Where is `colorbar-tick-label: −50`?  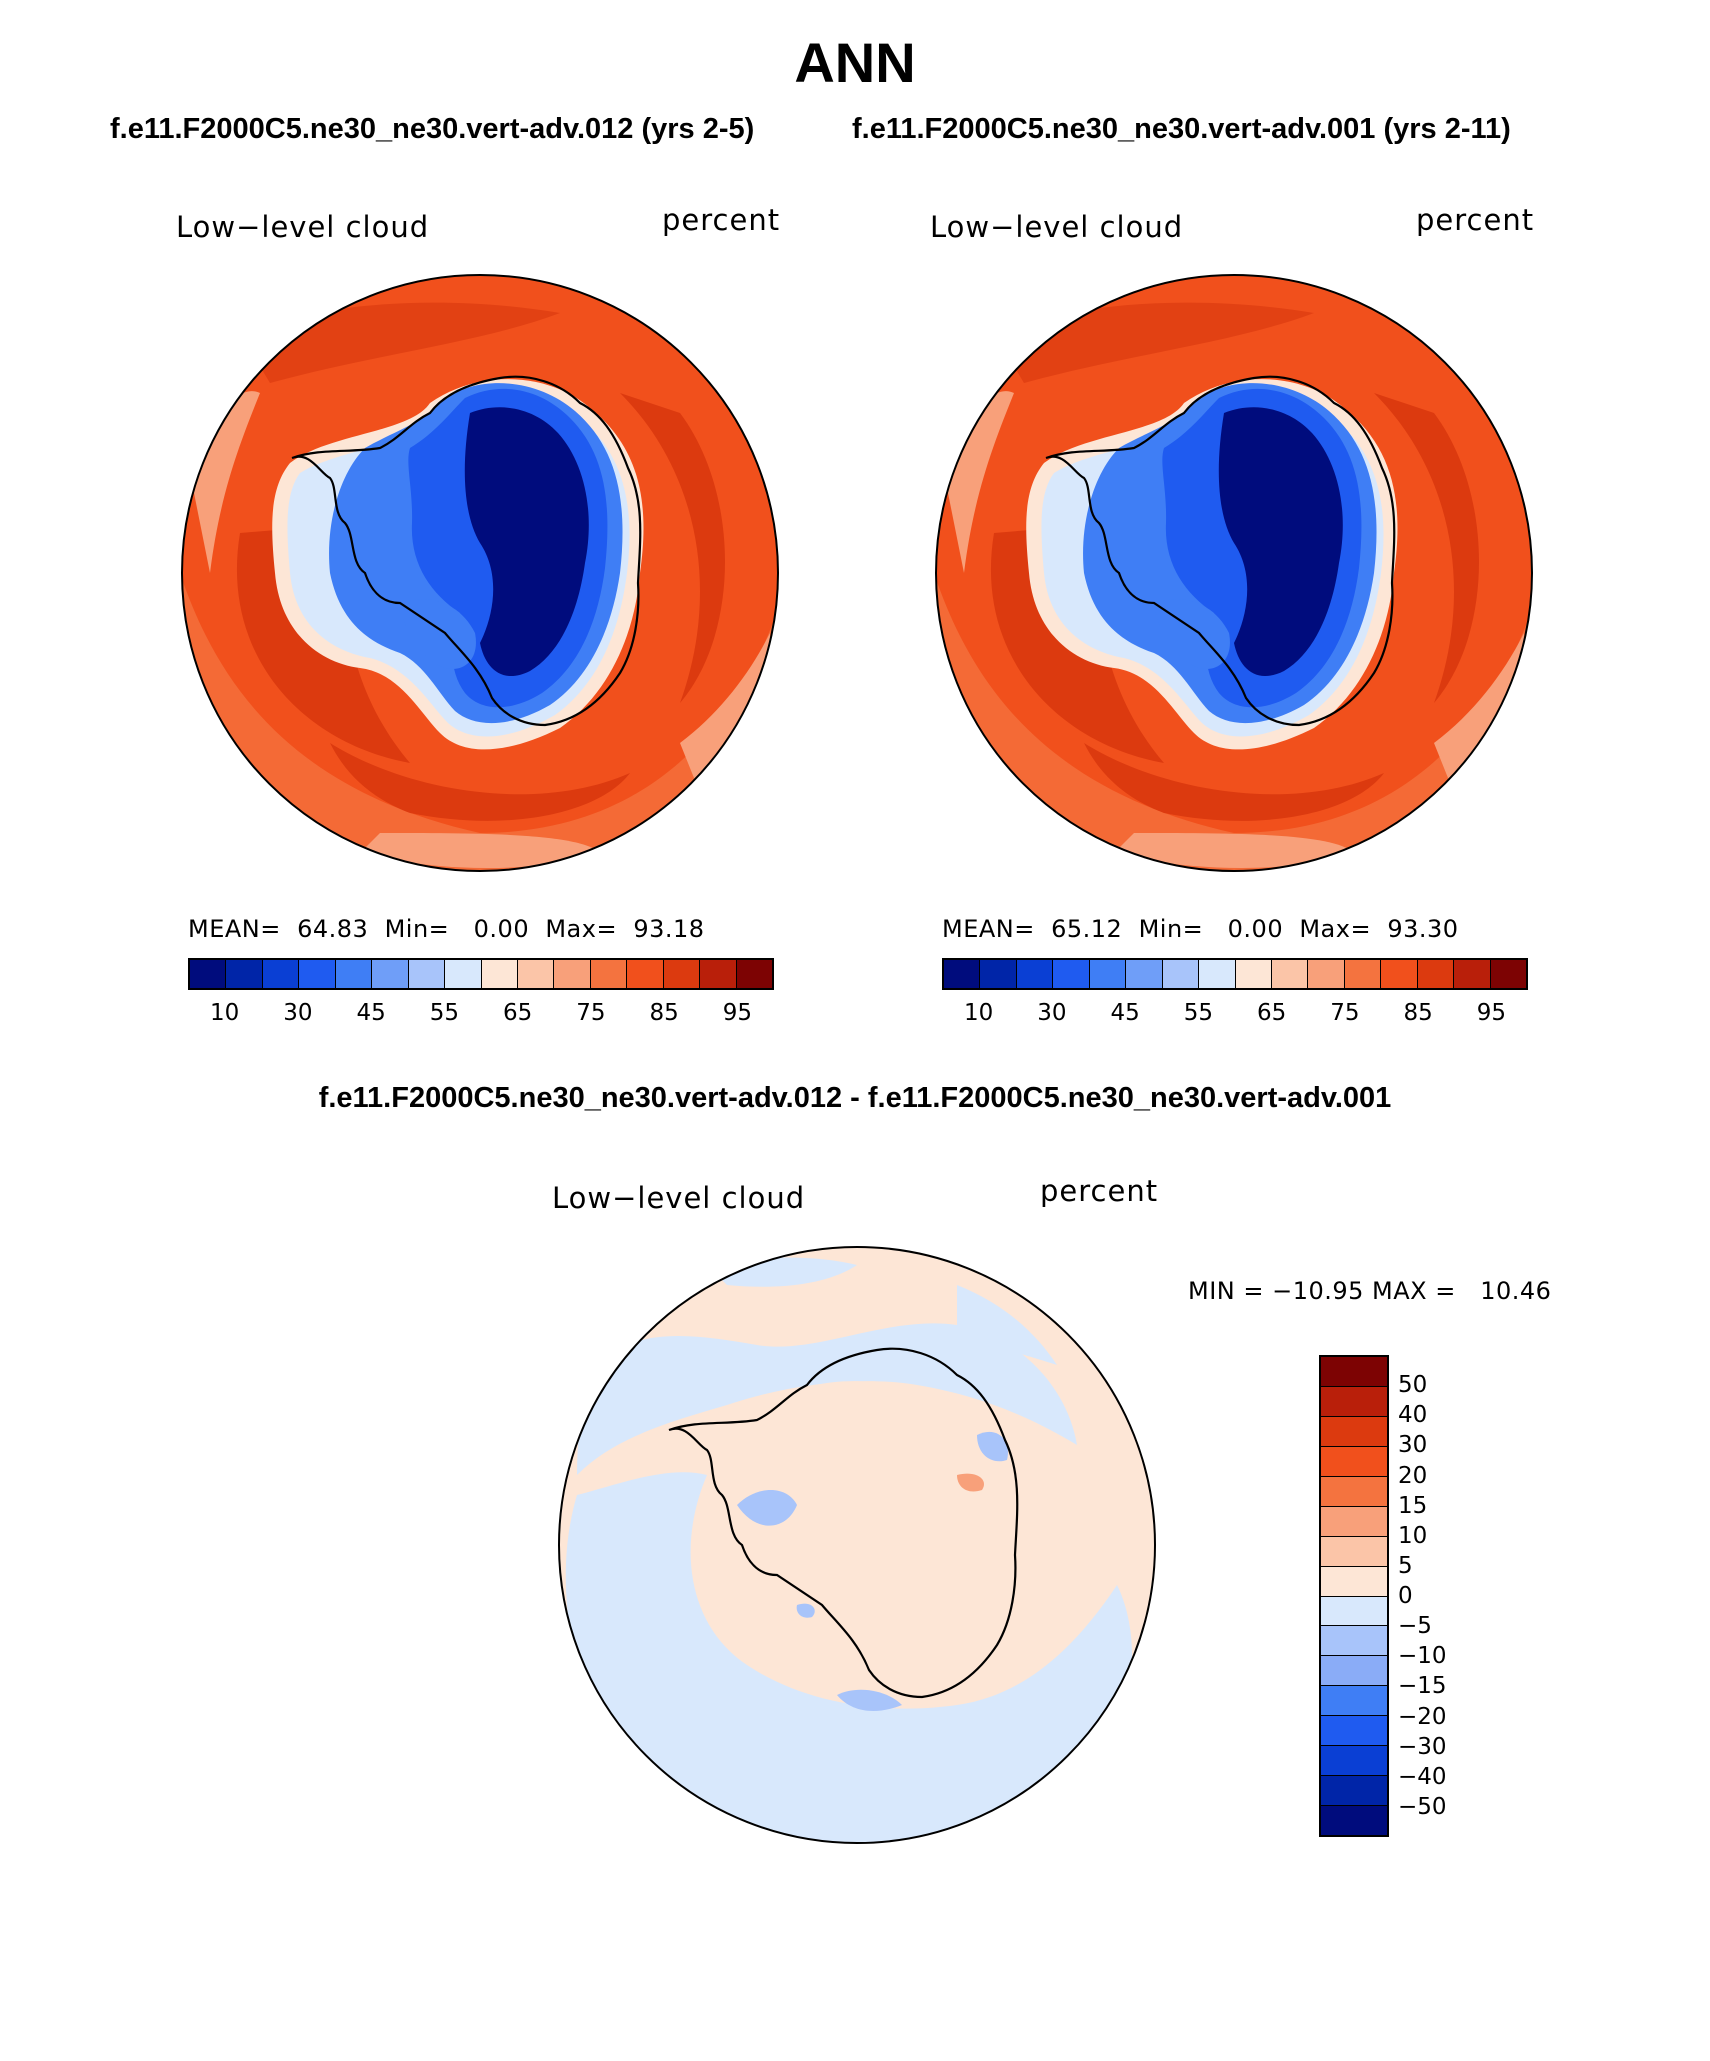 colorbar-tick-label: −50 is located at coordinates (1422, 1806).